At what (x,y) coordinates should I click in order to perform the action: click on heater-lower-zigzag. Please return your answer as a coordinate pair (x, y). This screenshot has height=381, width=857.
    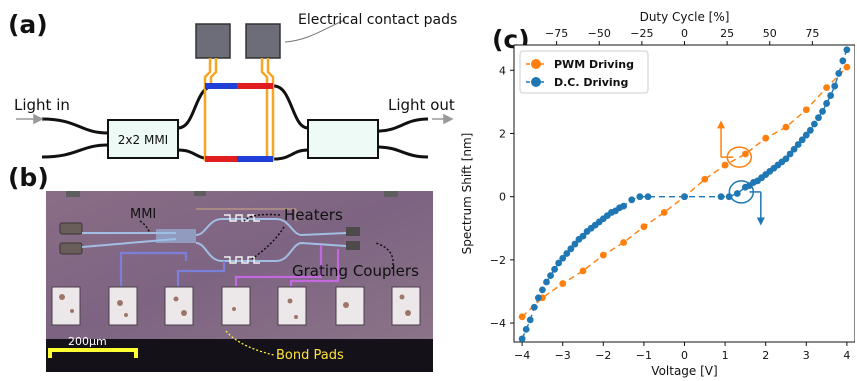
    Looking at the image, I should click on (242, 260).